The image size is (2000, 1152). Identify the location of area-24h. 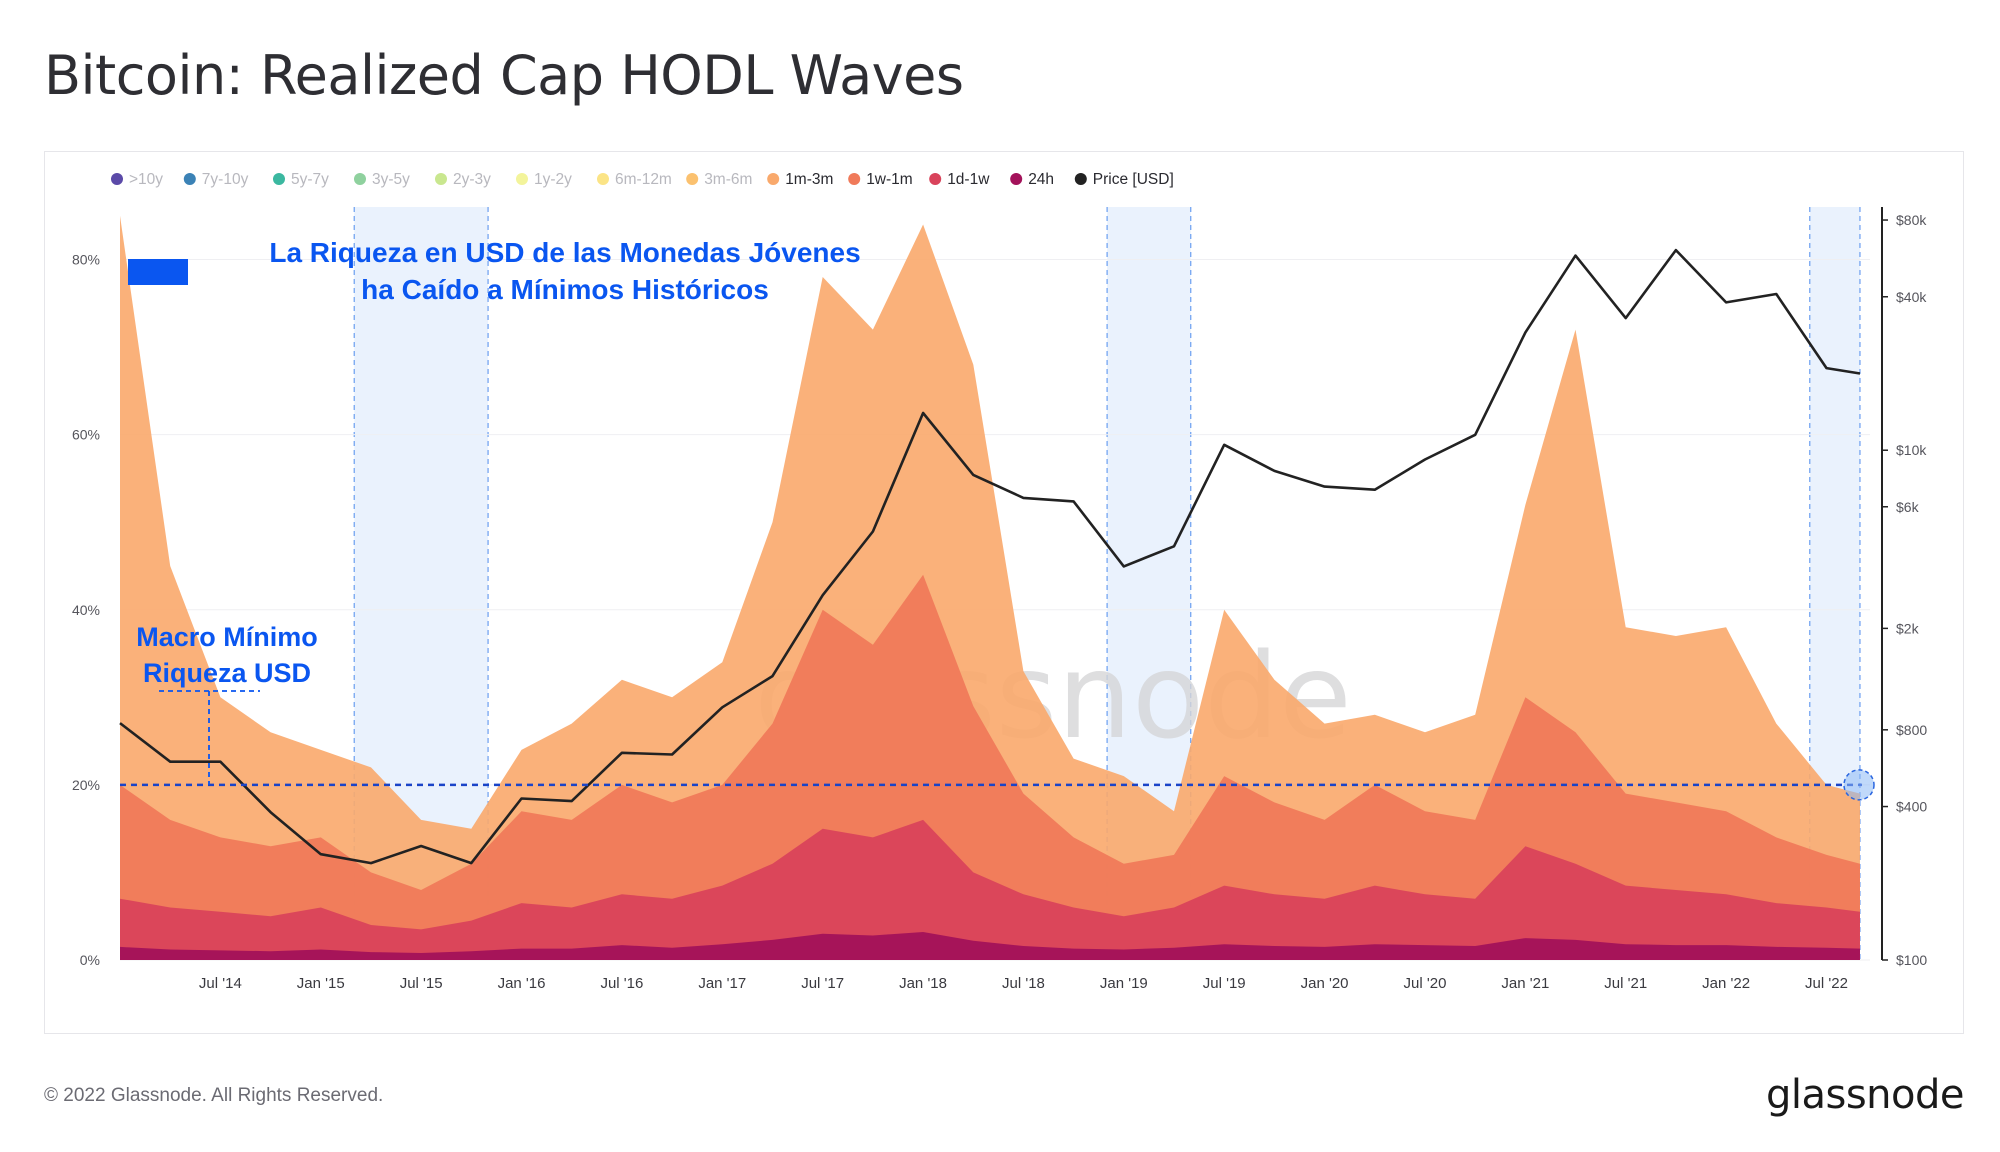
(990, 946).